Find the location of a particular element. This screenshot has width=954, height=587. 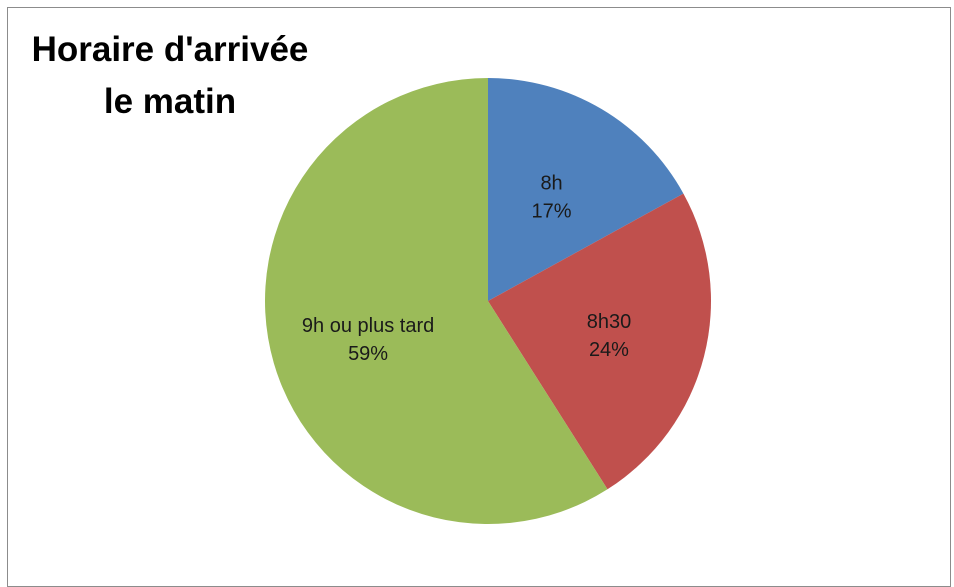

slice-percent-label: 17% is located at coordinates (552, 212).